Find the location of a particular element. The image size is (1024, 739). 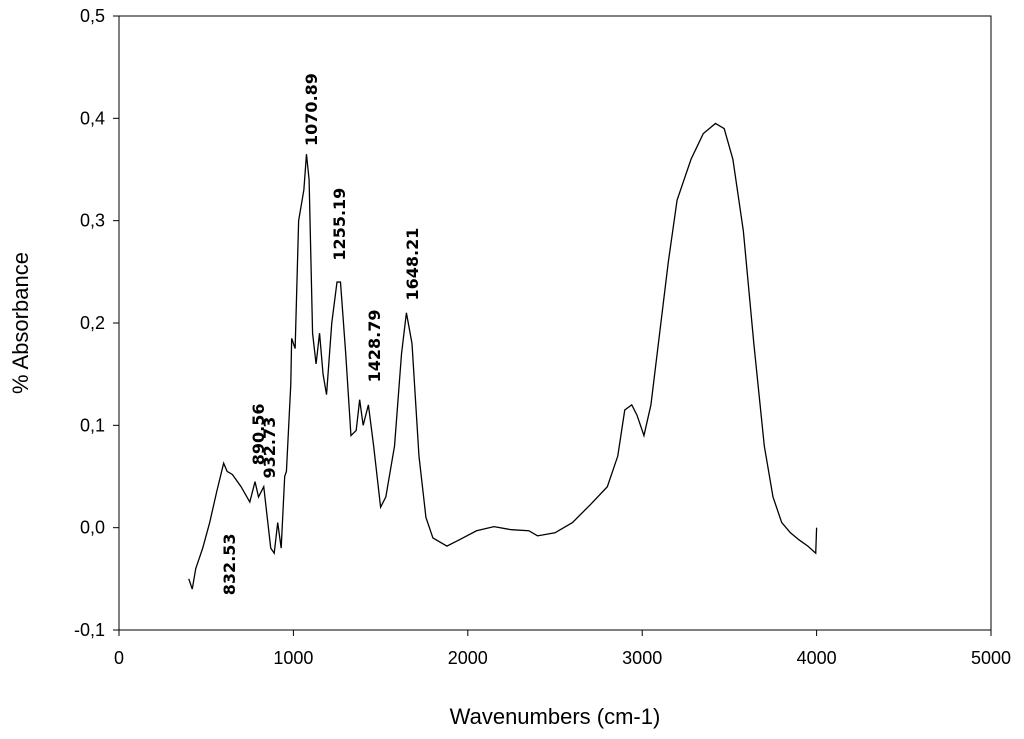

y-tick-label: 0,5 is located at coordinates (92, 16).